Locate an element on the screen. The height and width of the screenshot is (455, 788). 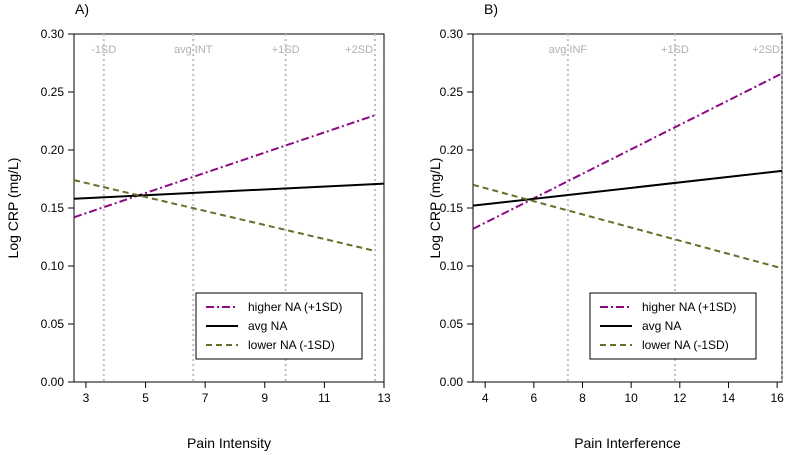
reference-line-label: avg INT is located at coordinates (193, 50).